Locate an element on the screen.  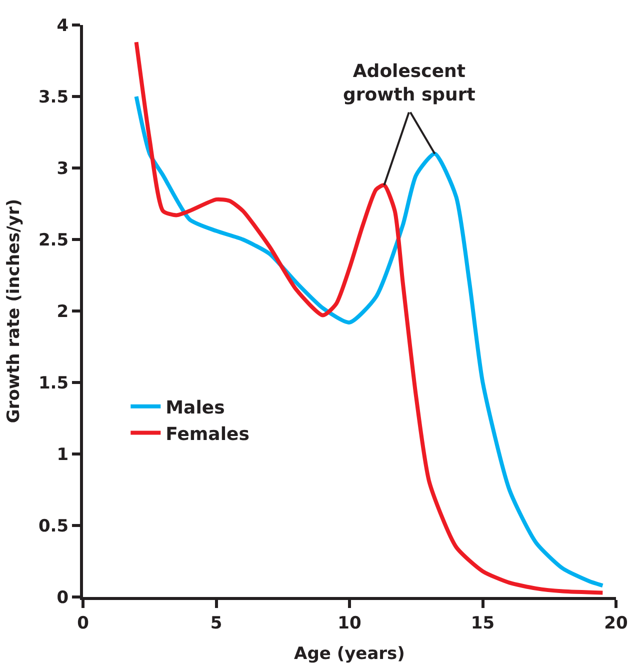
y-tick-label: 2 is located at coordinates (62, 312).